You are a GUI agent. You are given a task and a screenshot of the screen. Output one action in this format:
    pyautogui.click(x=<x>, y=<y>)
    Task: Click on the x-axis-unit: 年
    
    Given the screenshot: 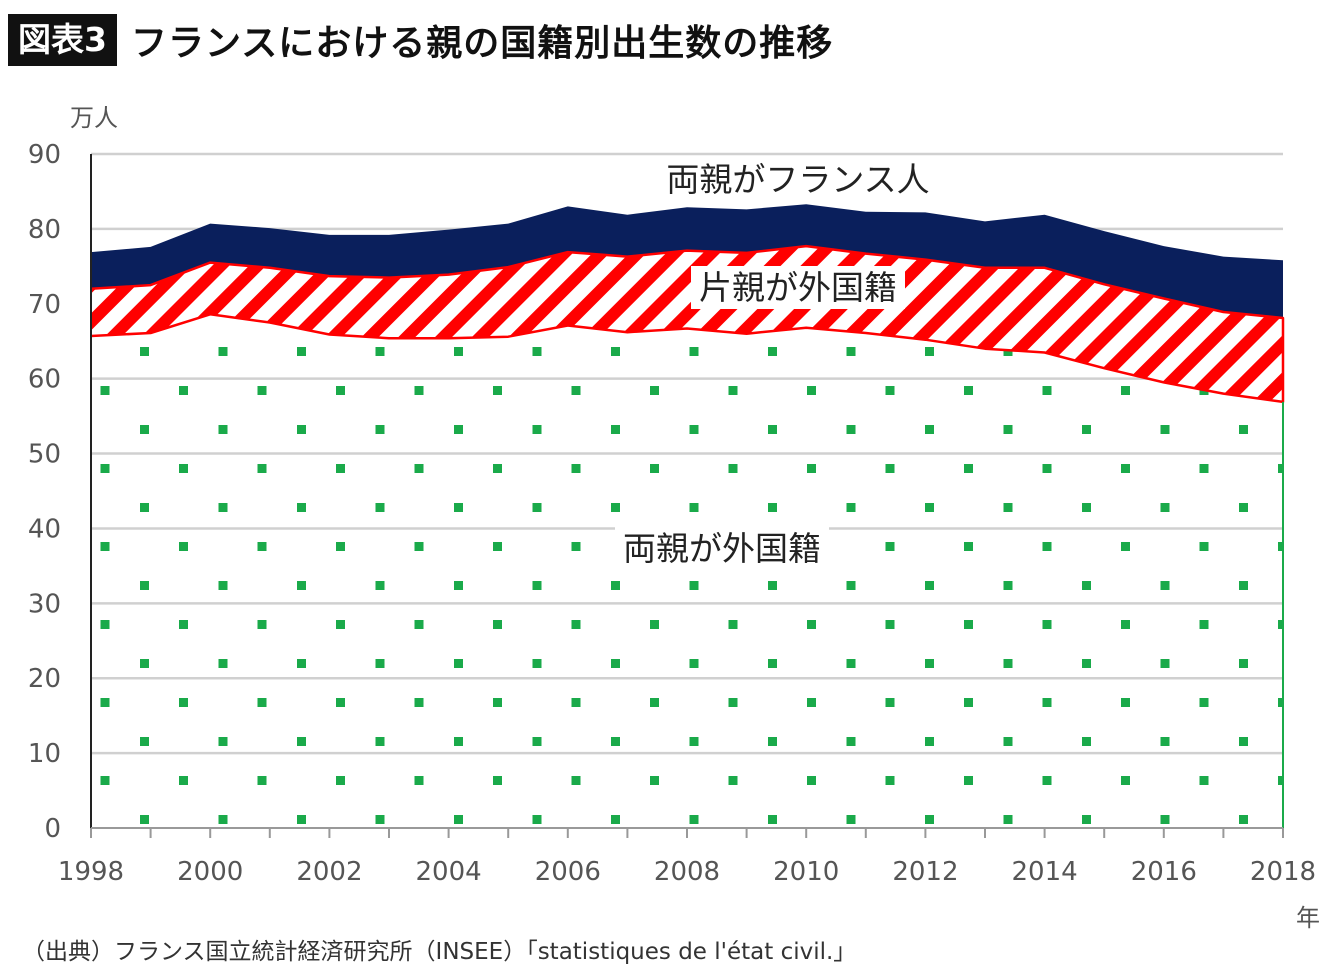 What is the action you would take?
    pyautogui.click(x=1308, y=918)
    